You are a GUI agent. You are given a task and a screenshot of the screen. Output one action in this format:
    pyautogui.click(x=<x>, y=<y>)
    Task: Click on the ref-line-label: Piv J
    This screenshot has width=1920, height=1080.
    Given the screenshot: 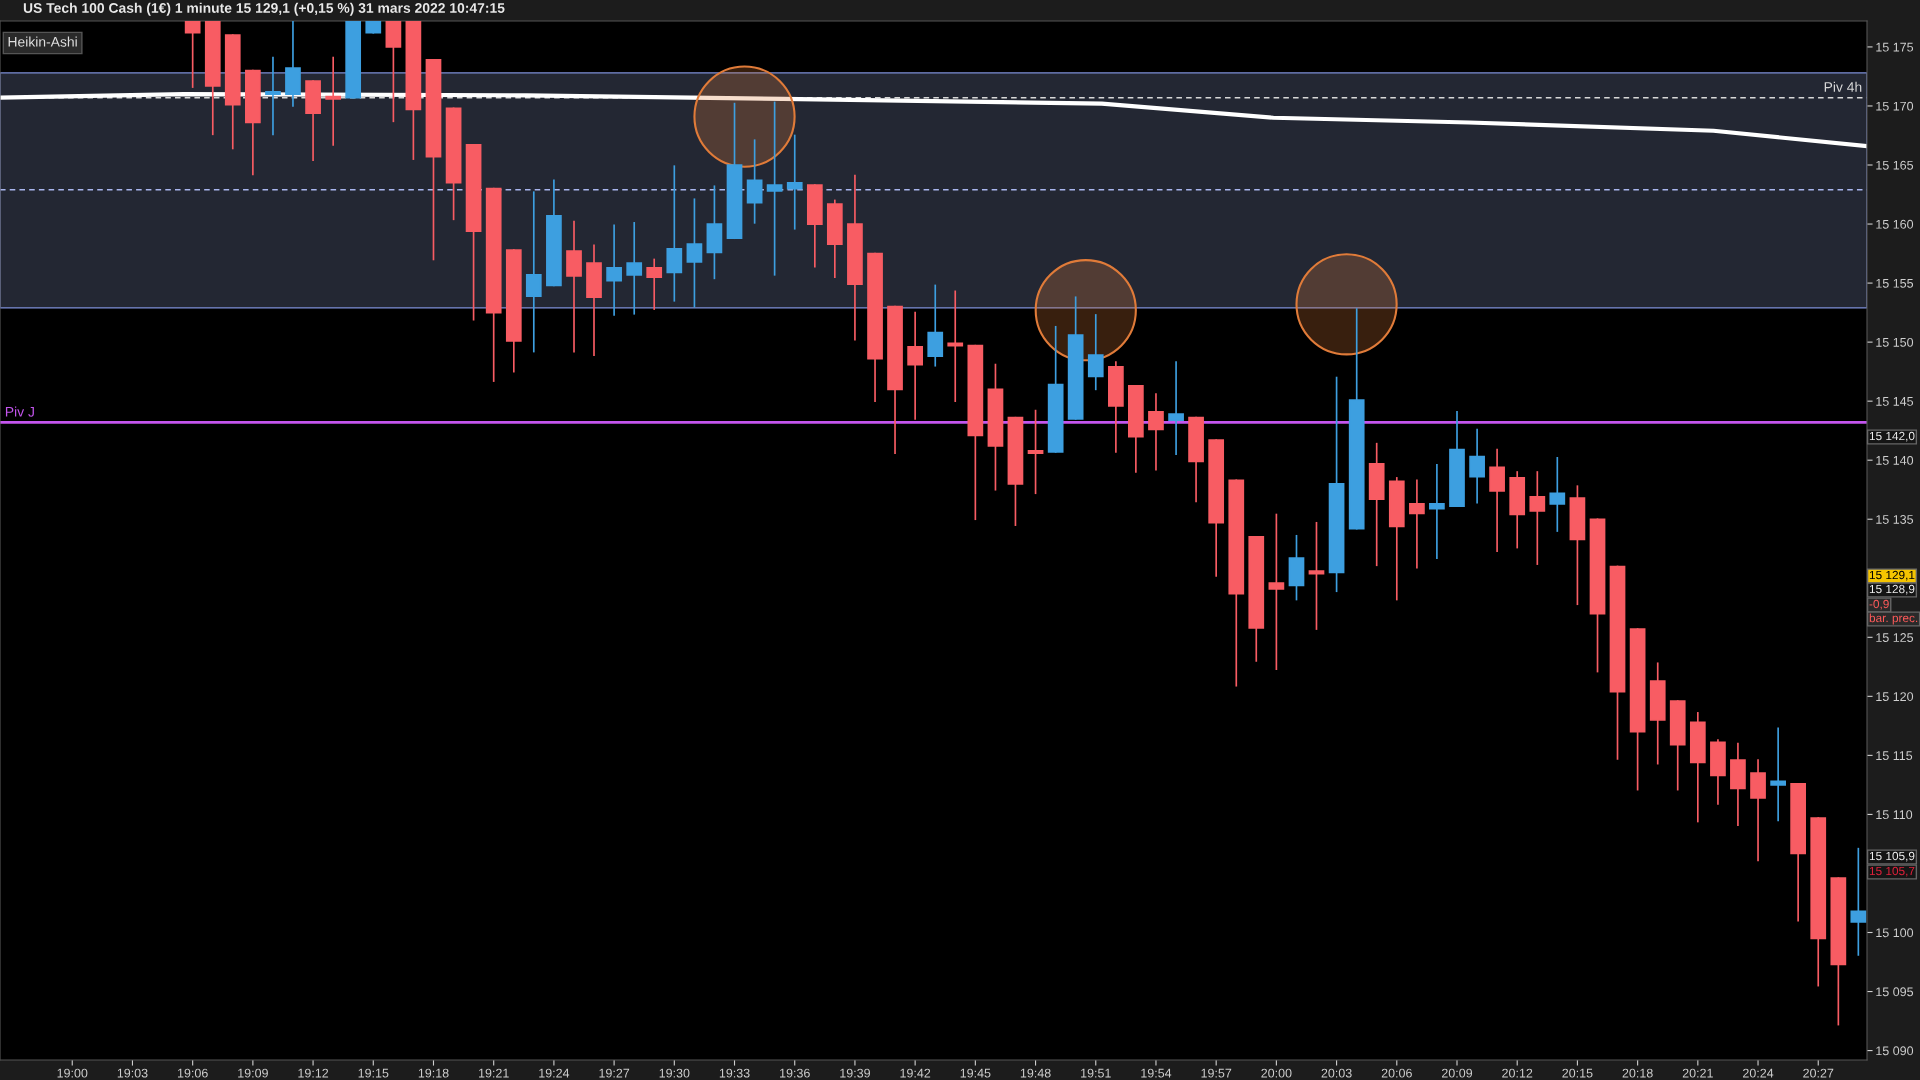 What is the action you would take?
    pyautogui.click(x=19, y=411)
    